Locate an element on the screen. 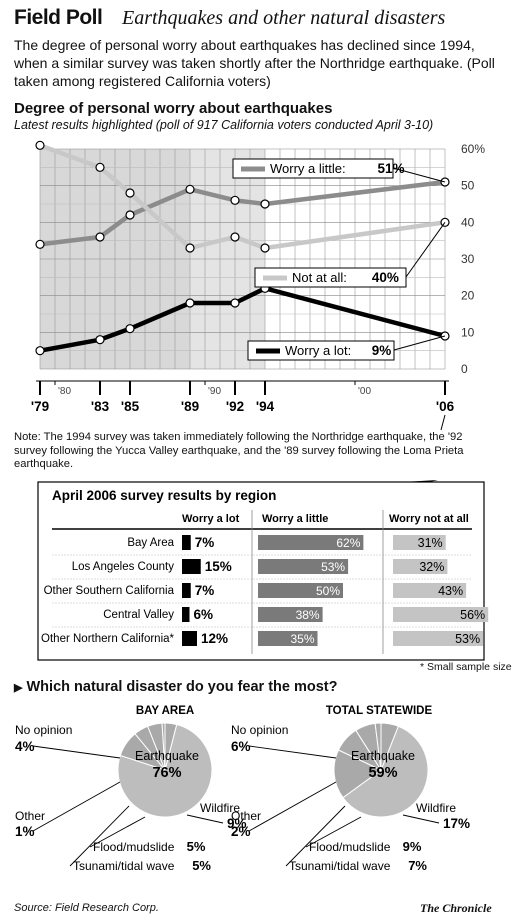 The image size is (518, 920). y-tick-label: 0 is located at coordinates (464, 369).